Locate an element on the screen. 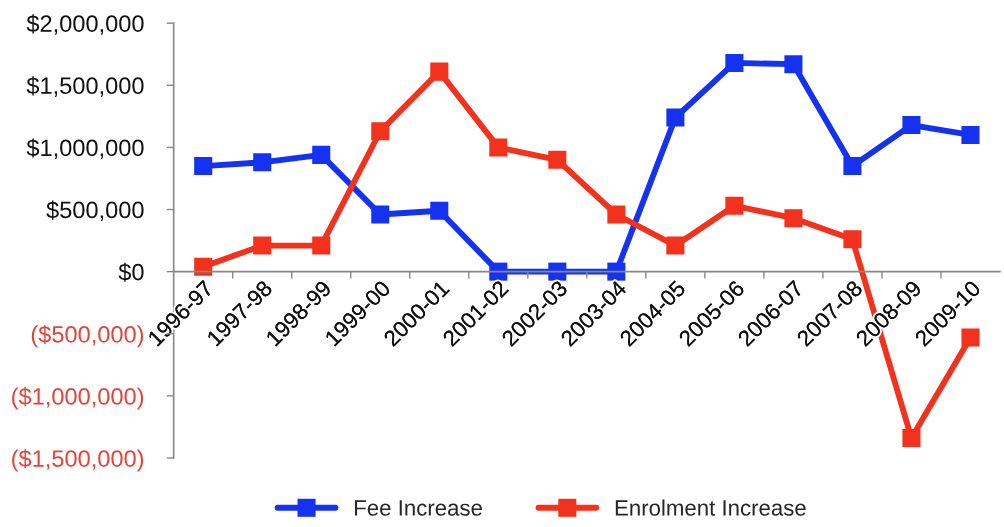  legend-label: Enrolment Increase is located at coordinates (710, 507).